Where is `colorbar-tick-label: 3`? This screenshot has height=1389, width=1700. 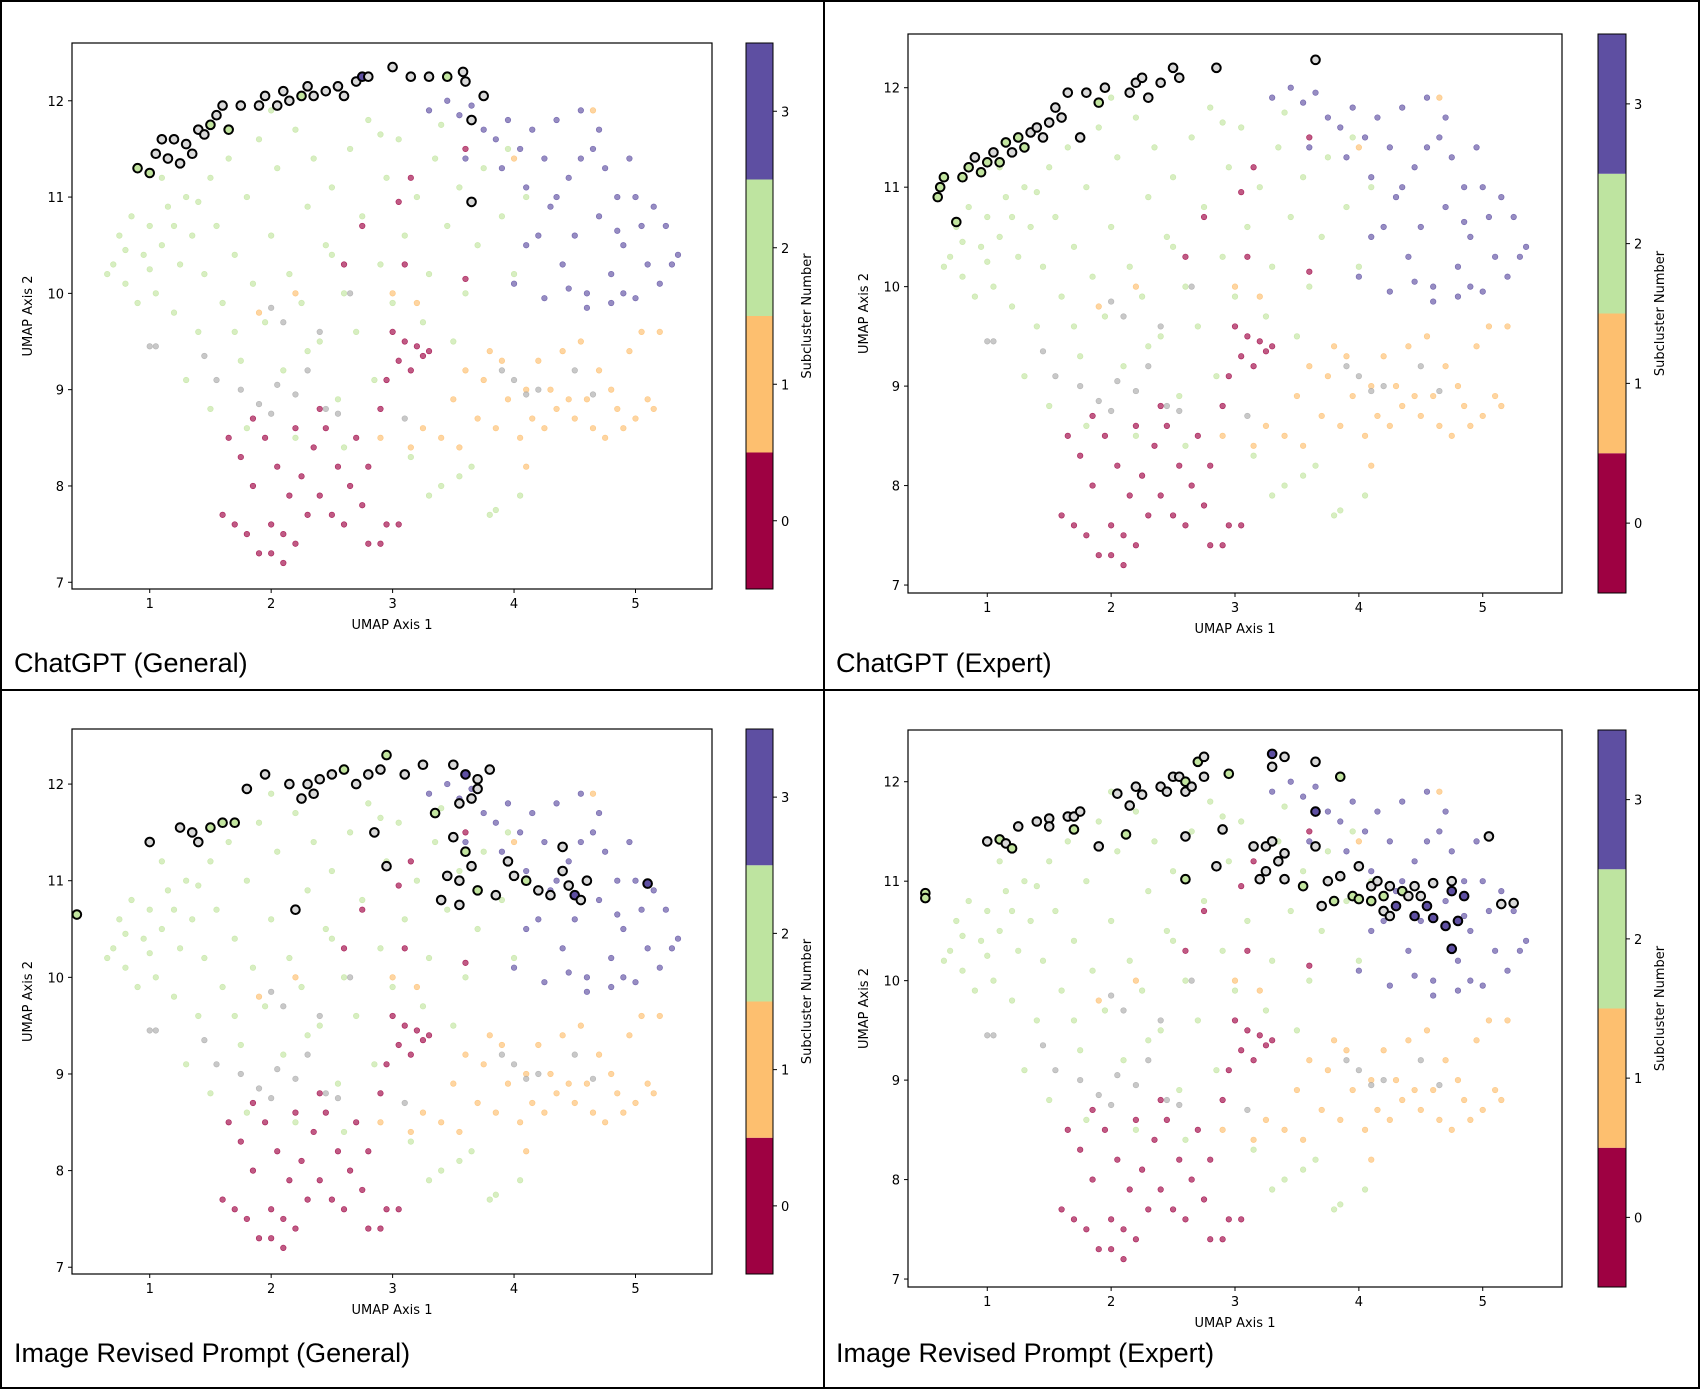
colorbar-tick-label: 3 is located at coordinates (1638, 105).